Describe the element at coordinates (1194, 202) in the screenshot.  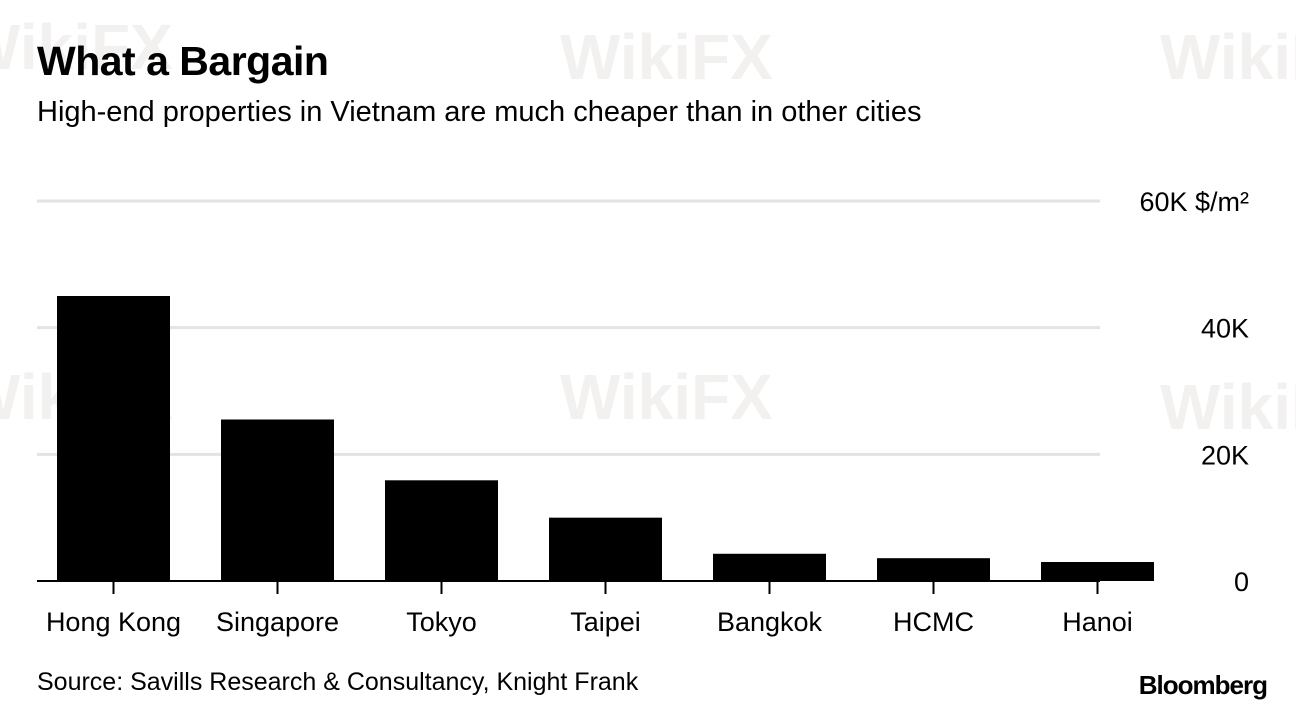
I see `y-tick-label: 60K $/m²` at that location.